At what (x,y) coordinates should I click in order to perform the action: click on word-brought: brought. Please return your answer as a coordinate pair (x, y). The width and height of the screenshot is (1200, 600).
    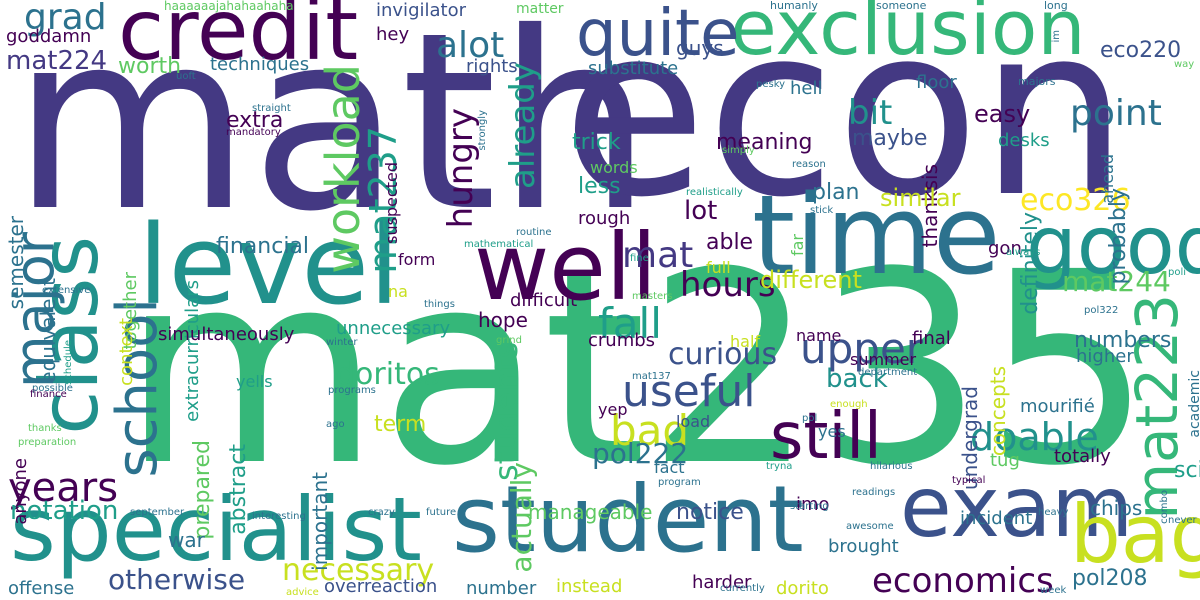
    Looking at the image, I should click on (863, 546).